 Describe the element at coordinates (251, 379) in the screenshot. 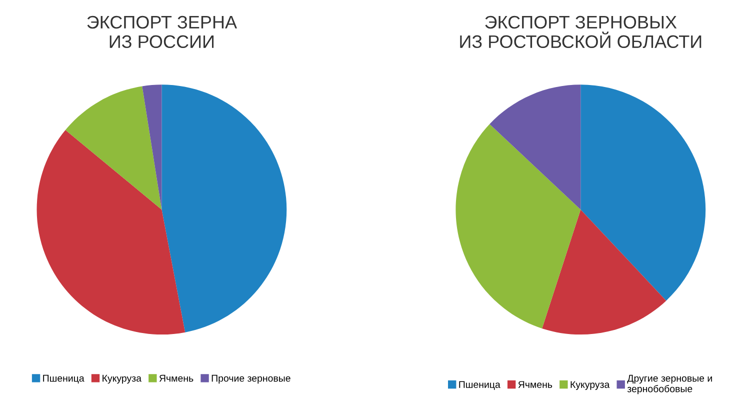

I see `legend-label: Прочие зерновые` at that location.